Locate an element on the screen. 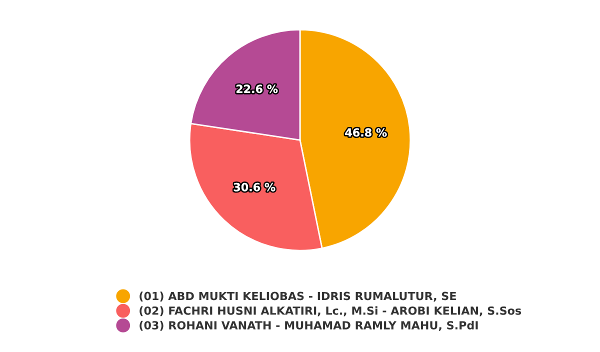  data-label: 30.6 % is located at coordinates (255, 187).